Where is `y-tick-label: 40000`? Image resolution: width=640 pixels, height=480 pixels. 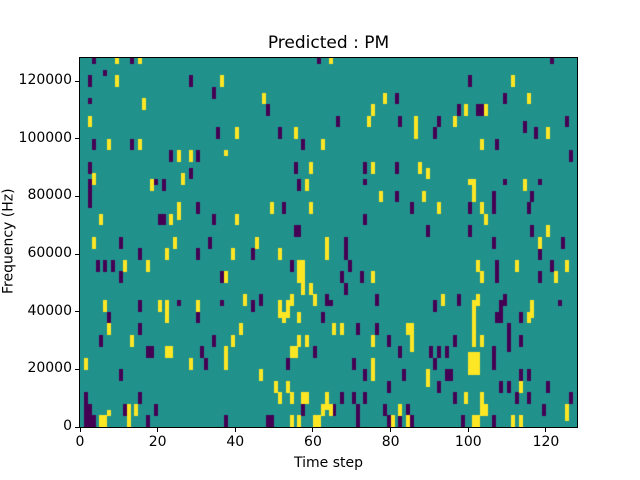 y-tick-label: 40000 is located at coordinates (49, 310).